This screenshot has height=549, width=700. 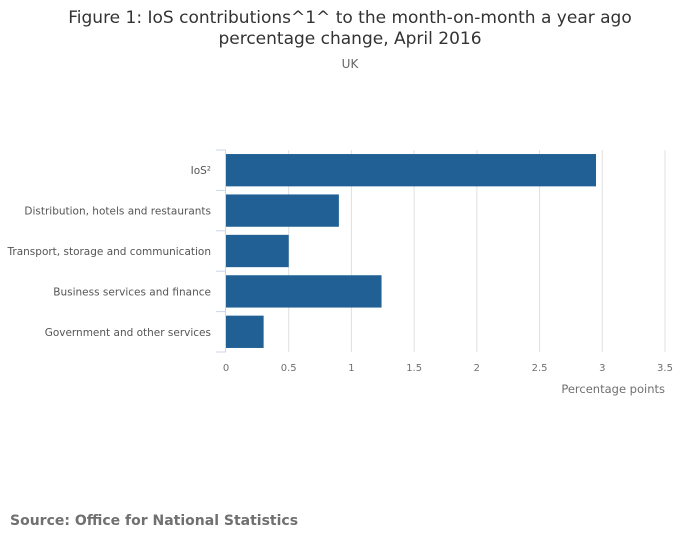 What do you see at coordinates (289, 368) in the screenshot?
I see `x-tick-label: 0.5` at bounding box center [289, 368].